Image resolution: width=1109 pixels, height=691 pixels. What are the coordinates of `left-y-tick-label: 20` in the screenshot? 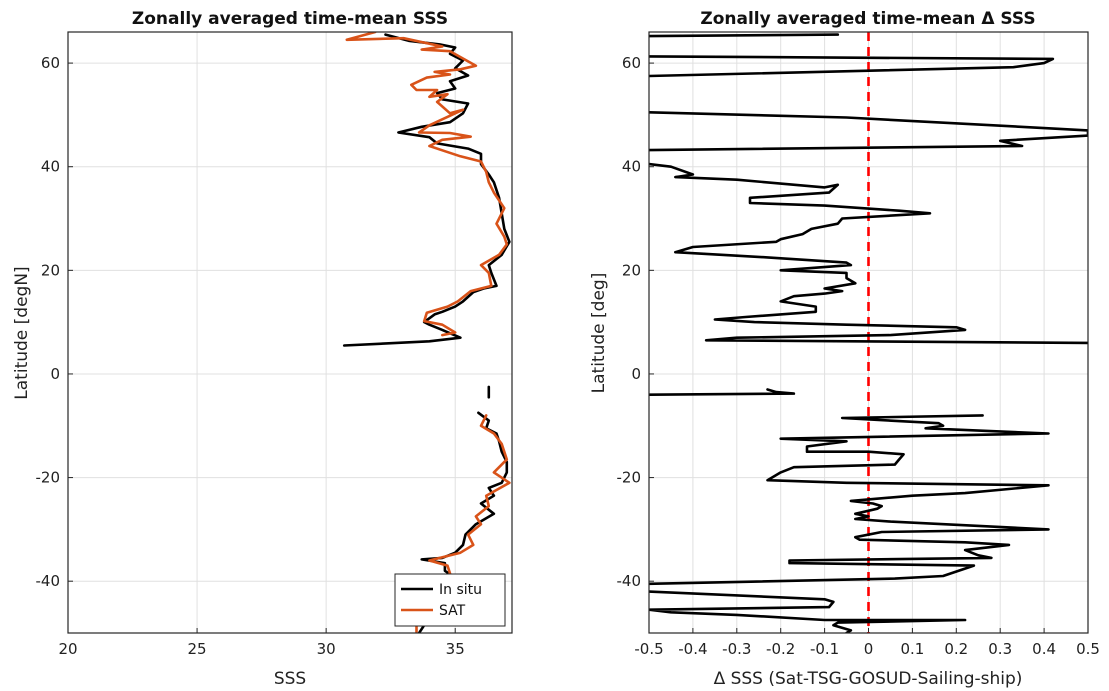 It's located at (50, 270).